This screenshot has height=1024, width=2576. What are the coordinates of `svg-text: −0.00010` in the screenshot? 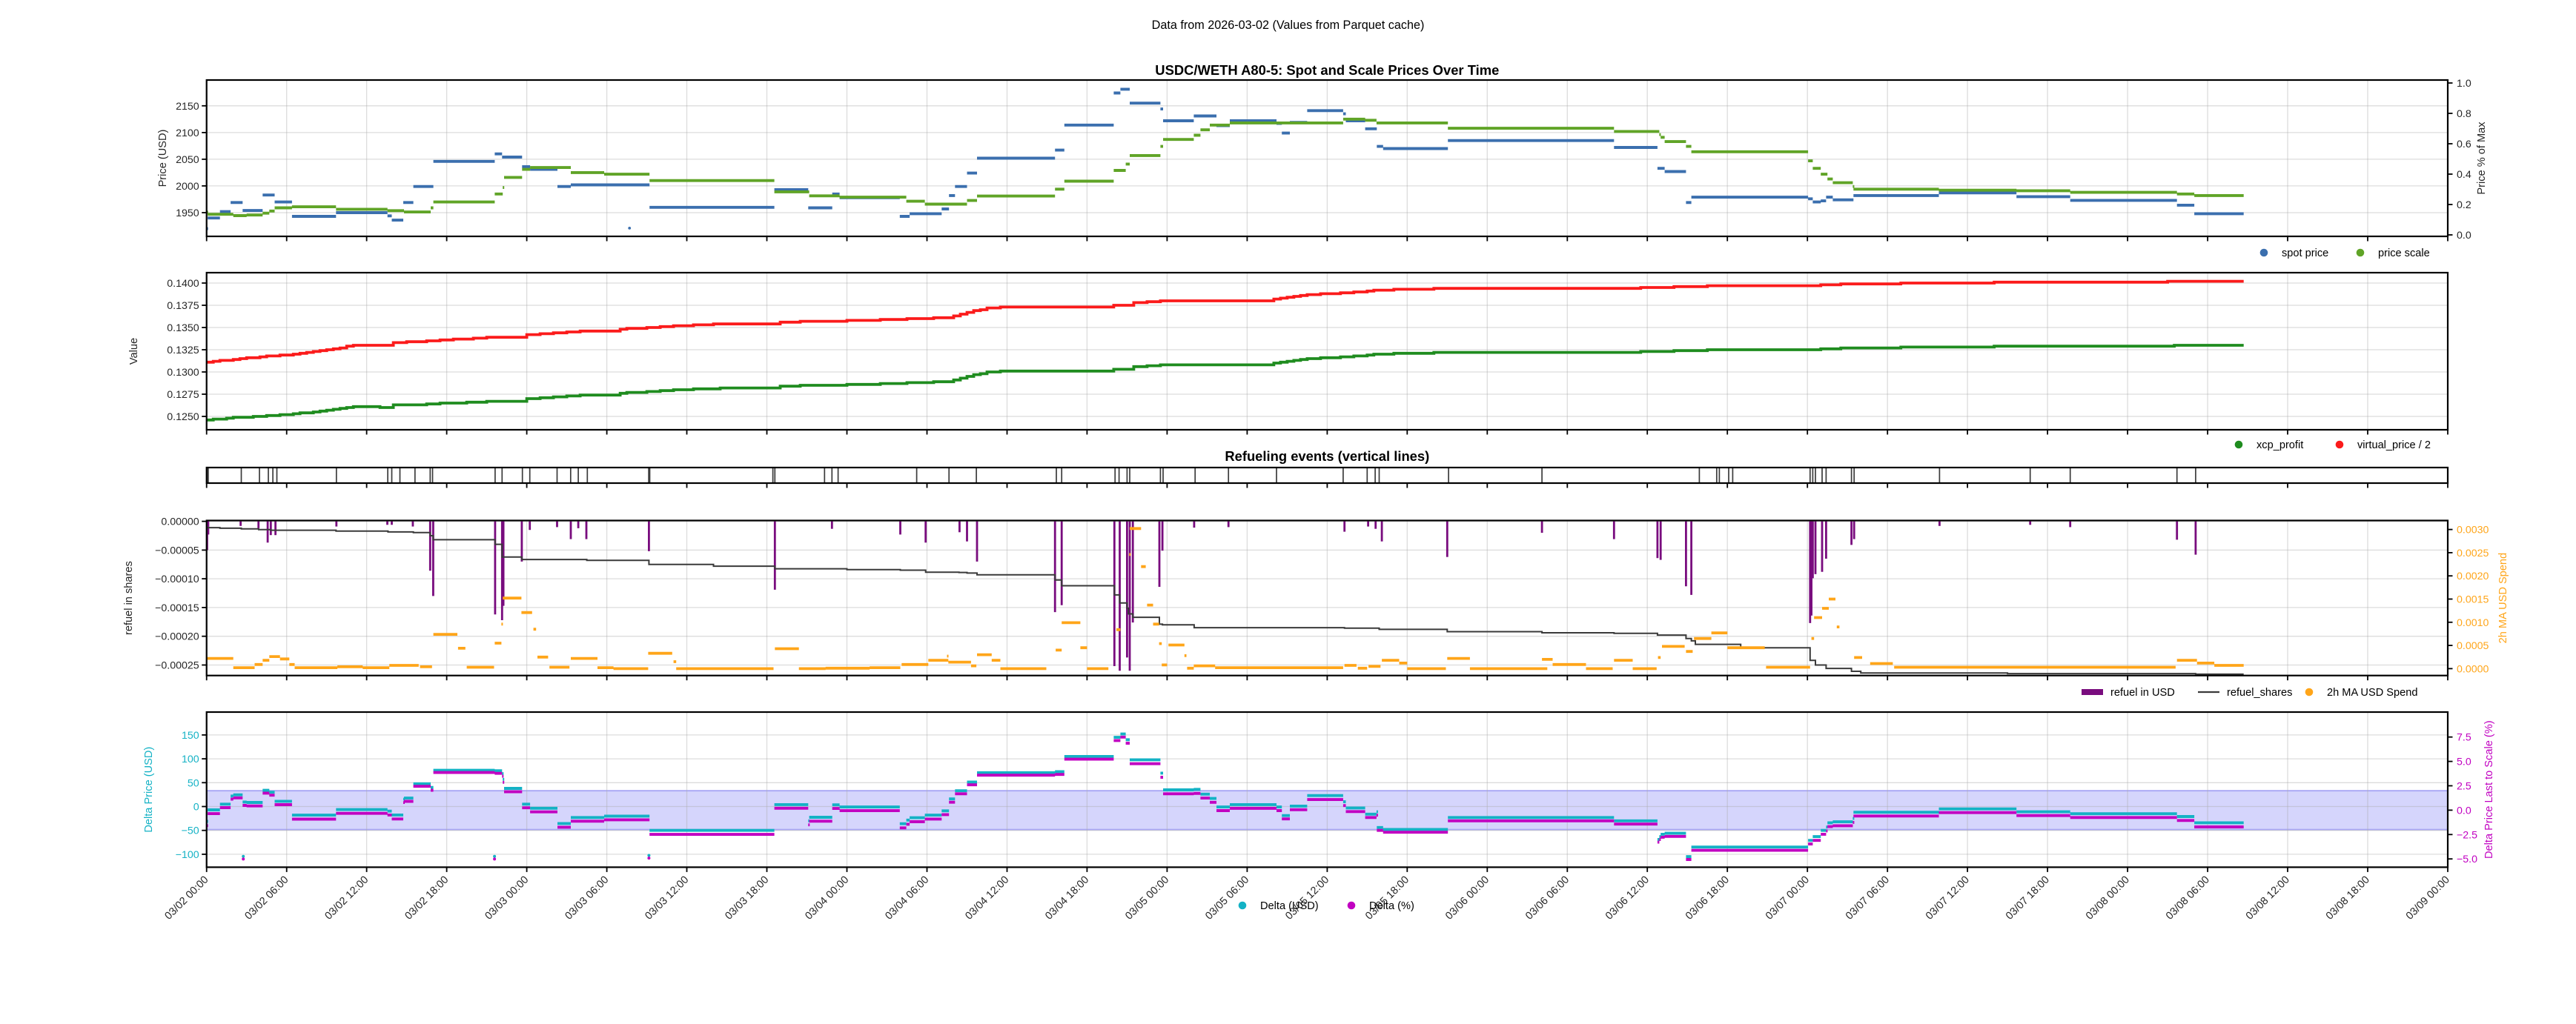 It's located at (177, 579).